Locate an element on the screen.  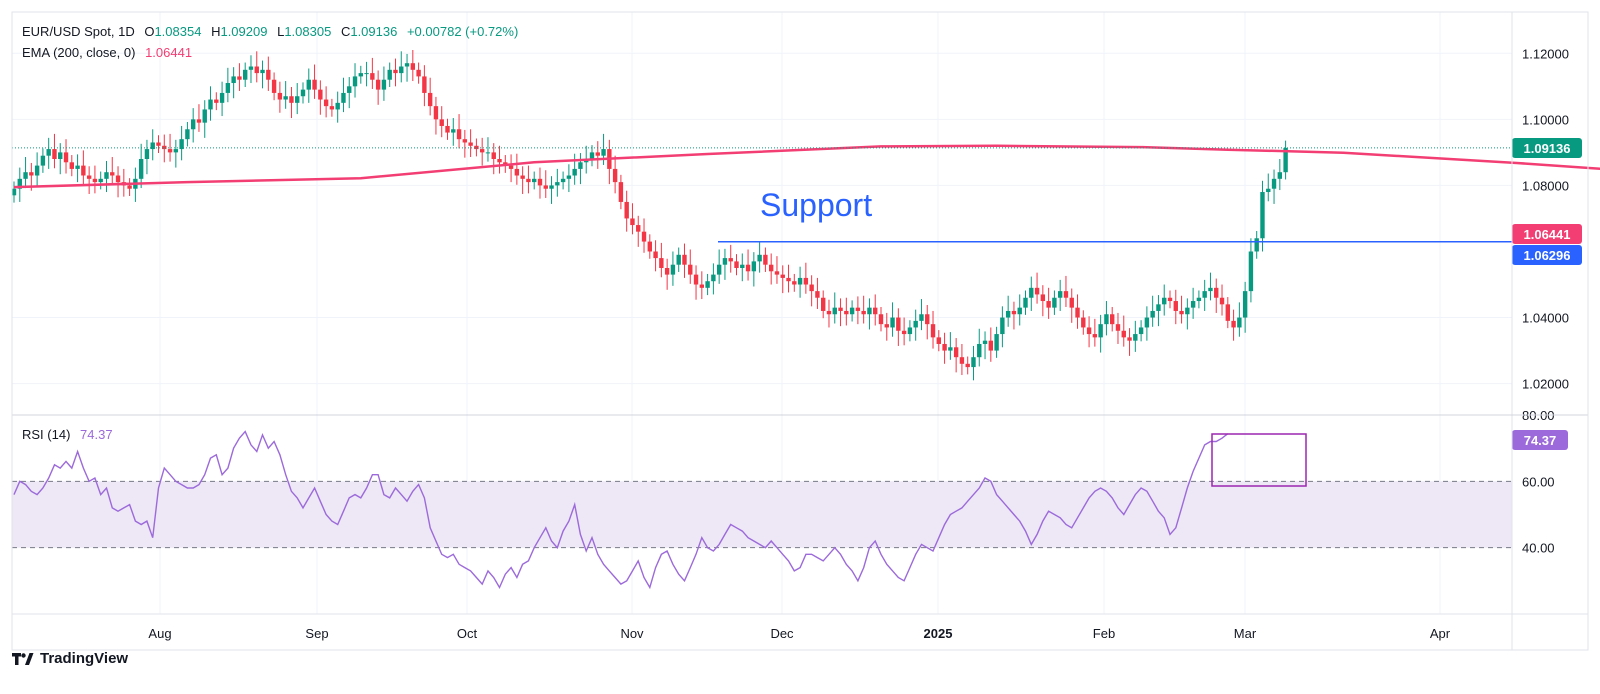
ema-badge-text: 1.06441 is located at coordinates (1547, 234).